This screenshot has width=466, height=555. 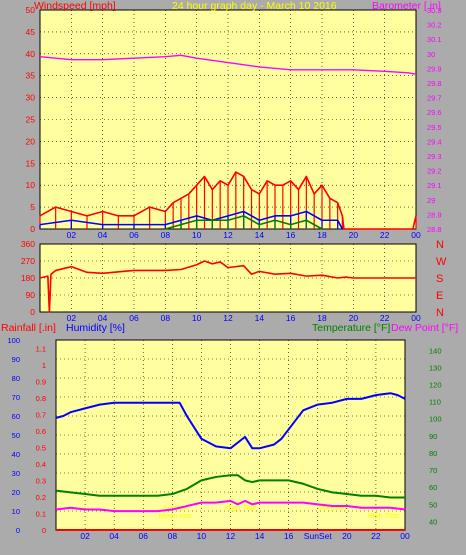 I want to click on humidity-axis-label: Humidity [%], so click(x=95, y=328).